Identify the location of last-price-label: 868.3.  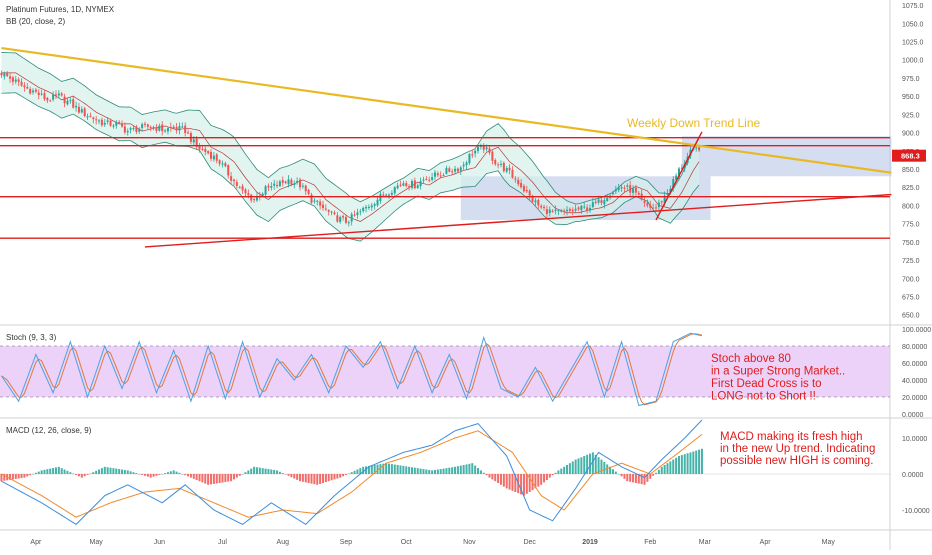
(910, 156).